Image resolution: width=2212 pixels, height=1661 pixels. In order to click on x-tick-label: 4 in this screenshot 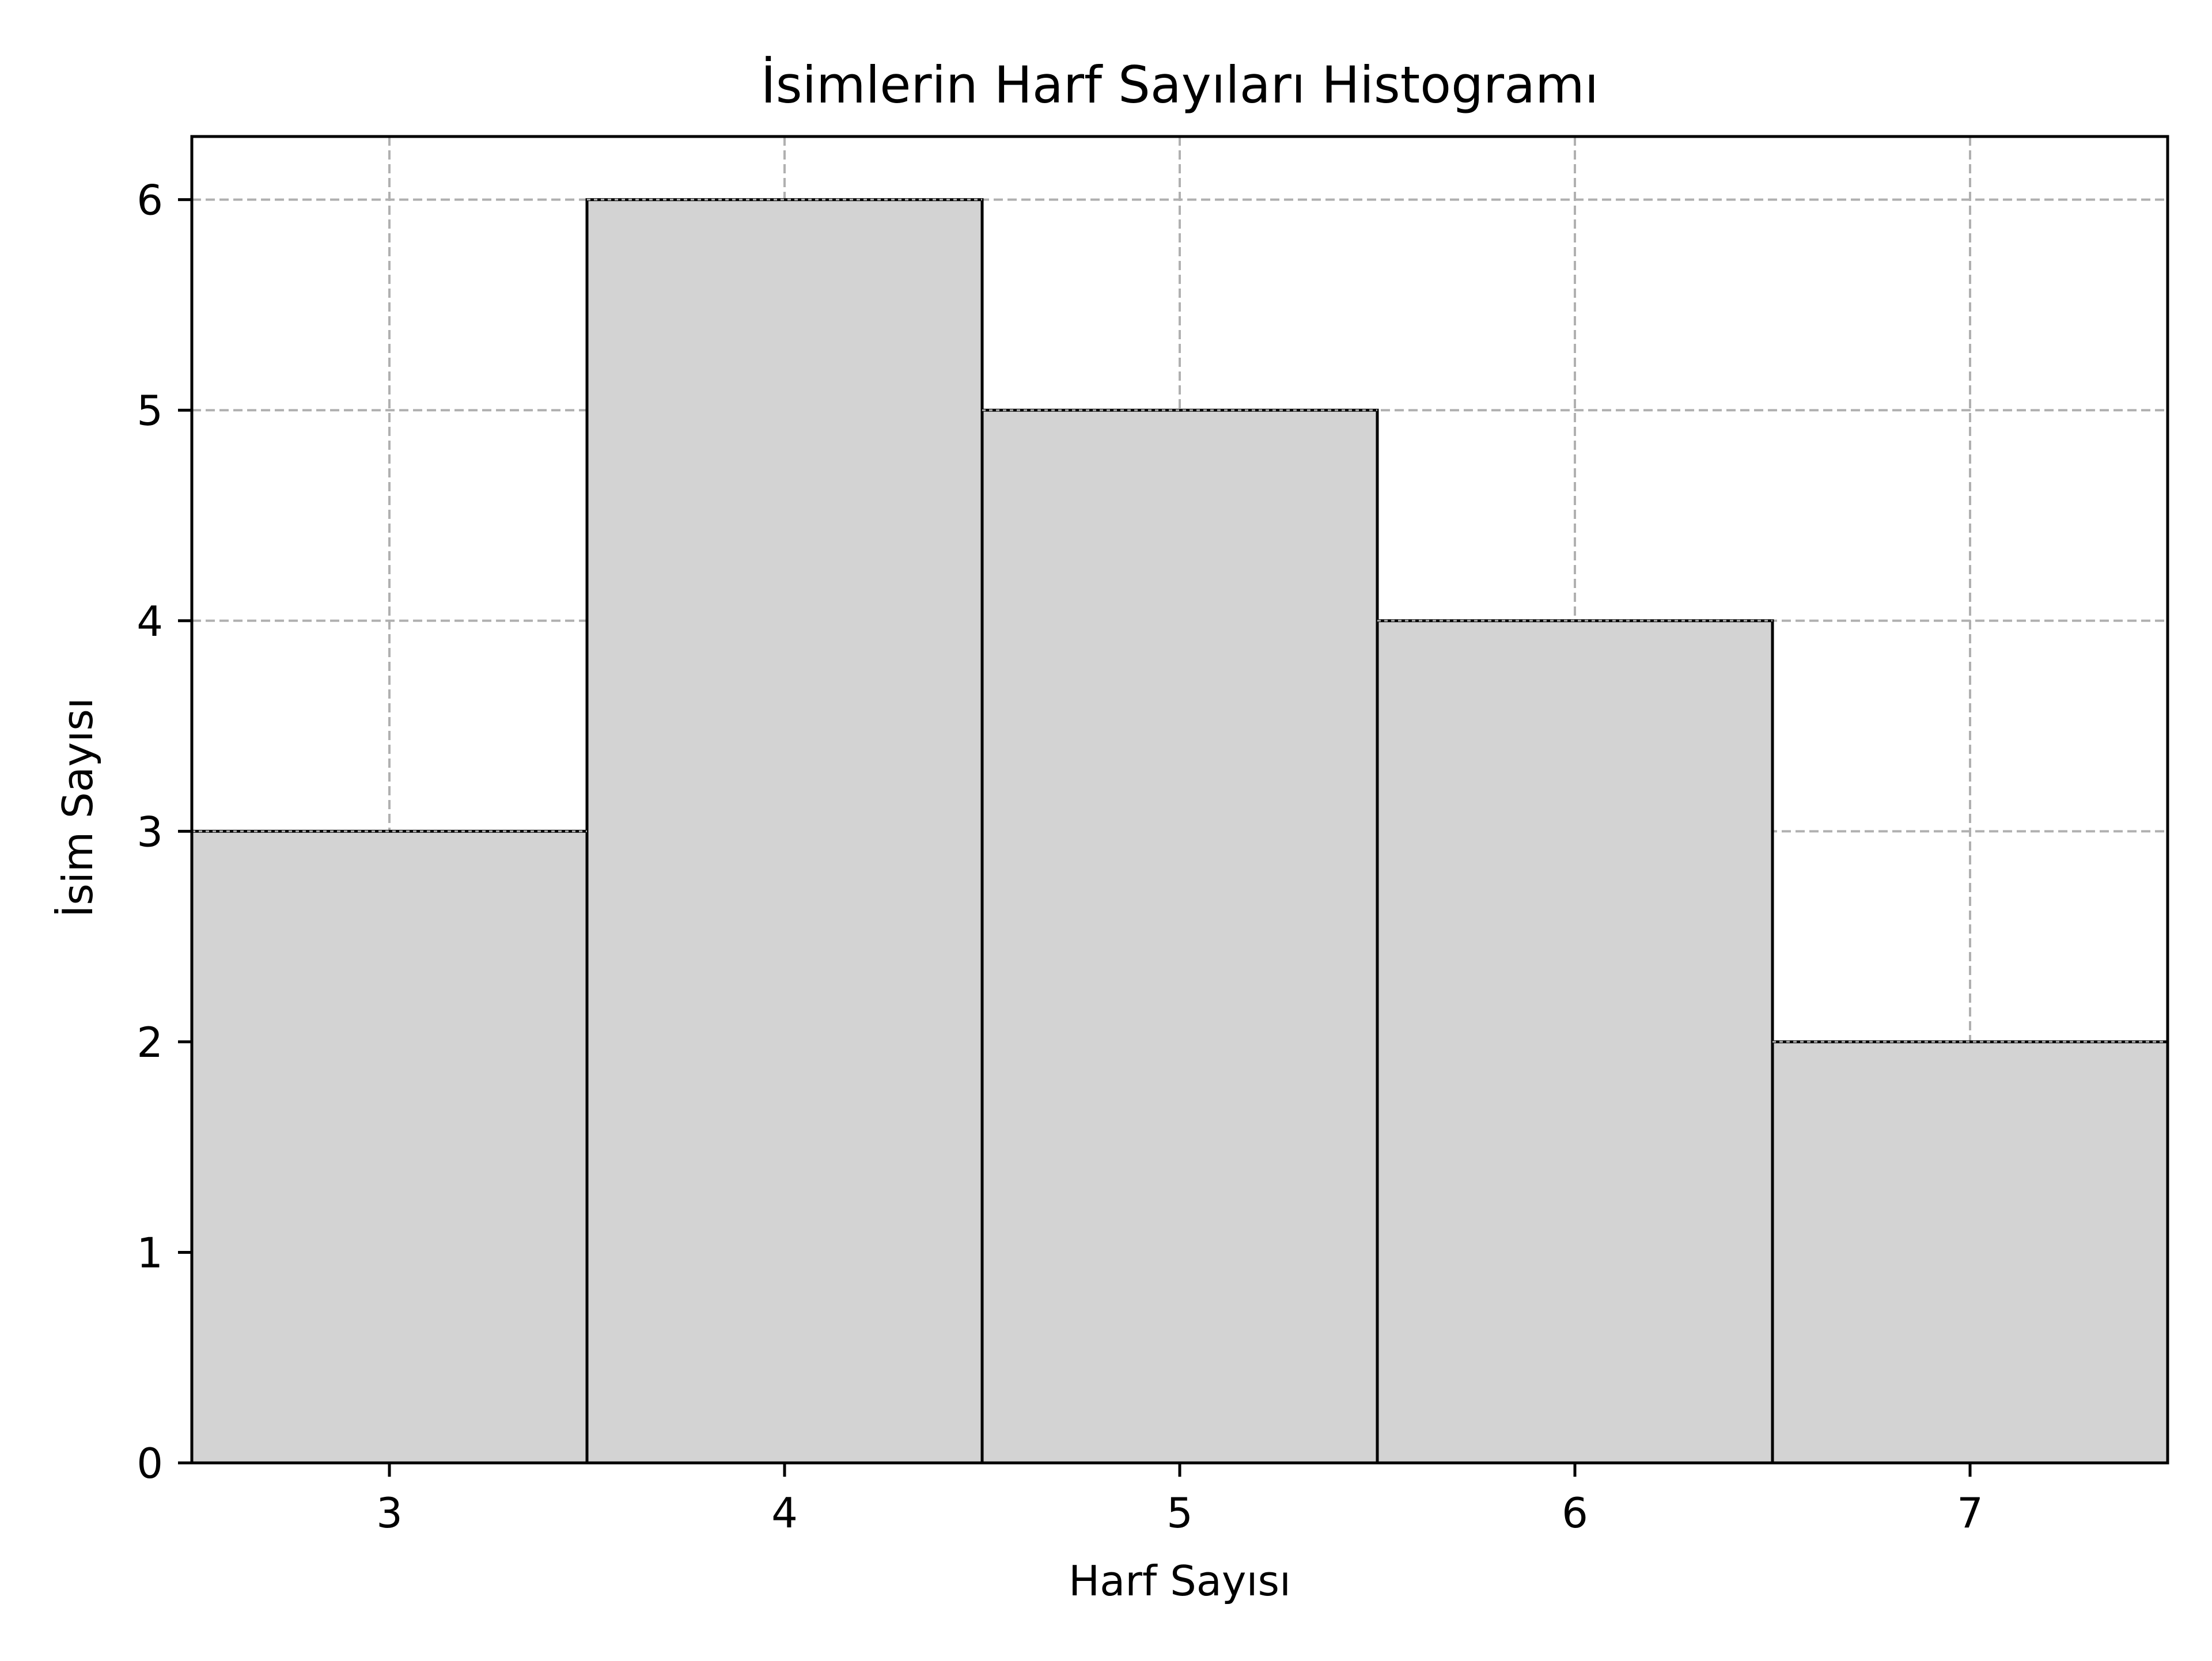, I will do `click(784, 1513)`.